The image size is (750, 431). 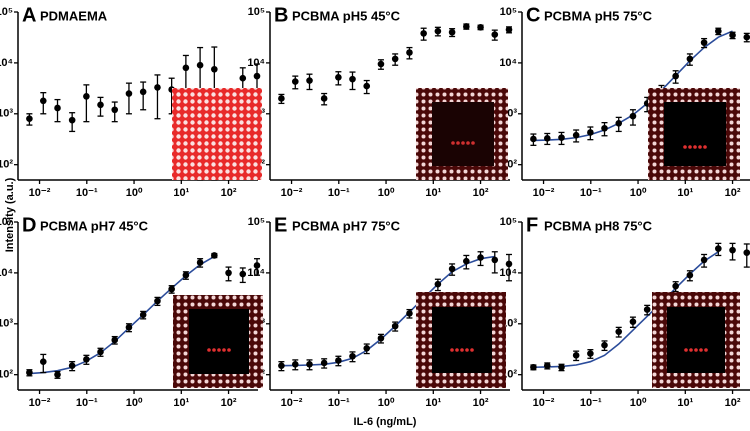 I want to click on panel-letter: E, so click(x=280, y=225).